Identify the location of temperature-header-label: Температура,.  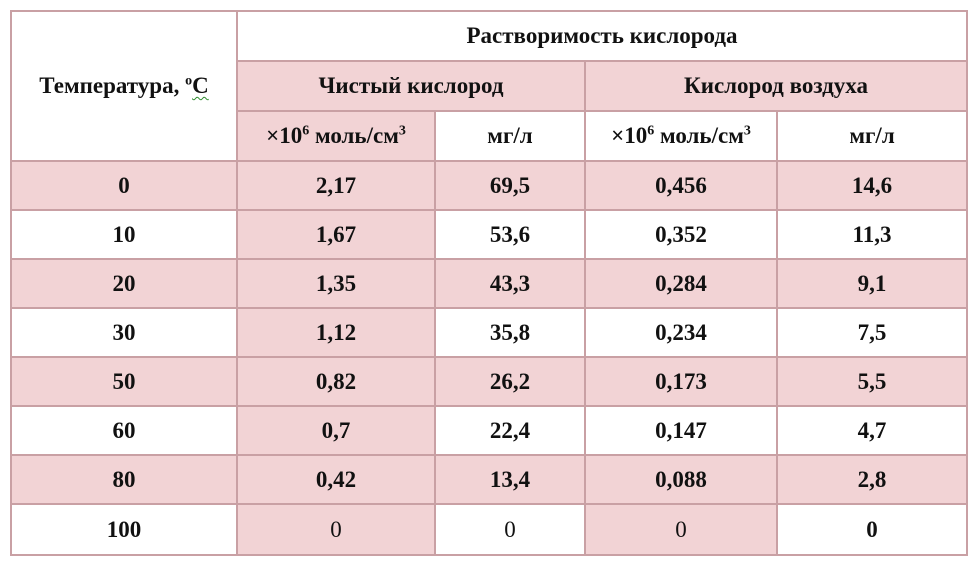
(112, 85).